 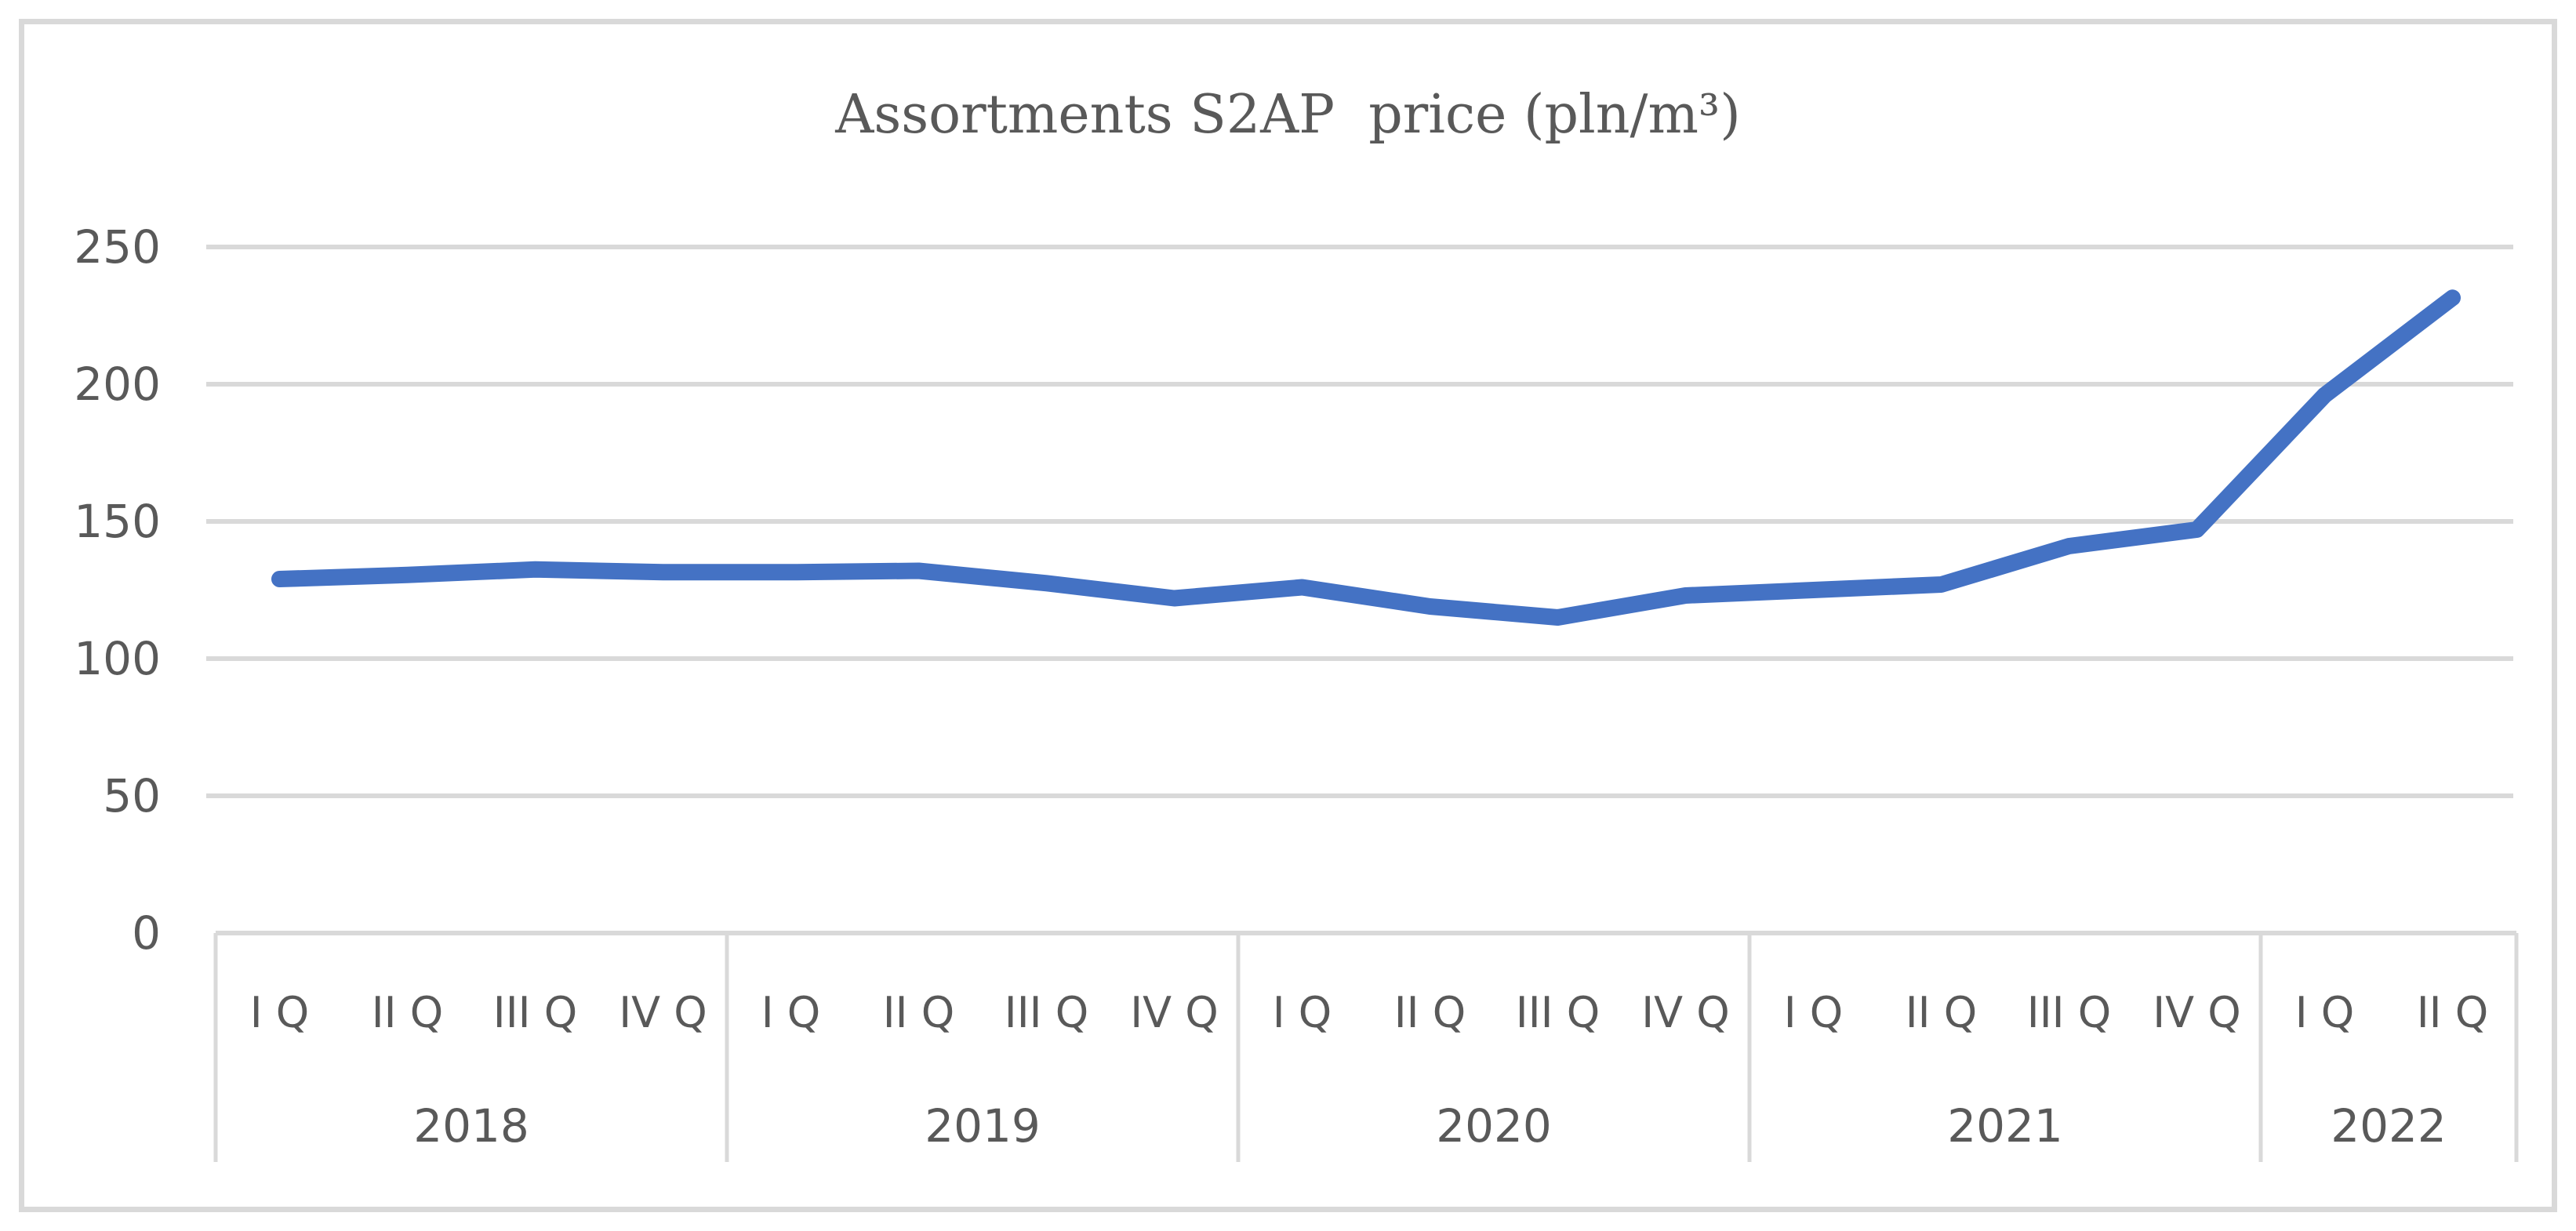 I want to click on y-axis-label: 0, so click(x=146, y=933).